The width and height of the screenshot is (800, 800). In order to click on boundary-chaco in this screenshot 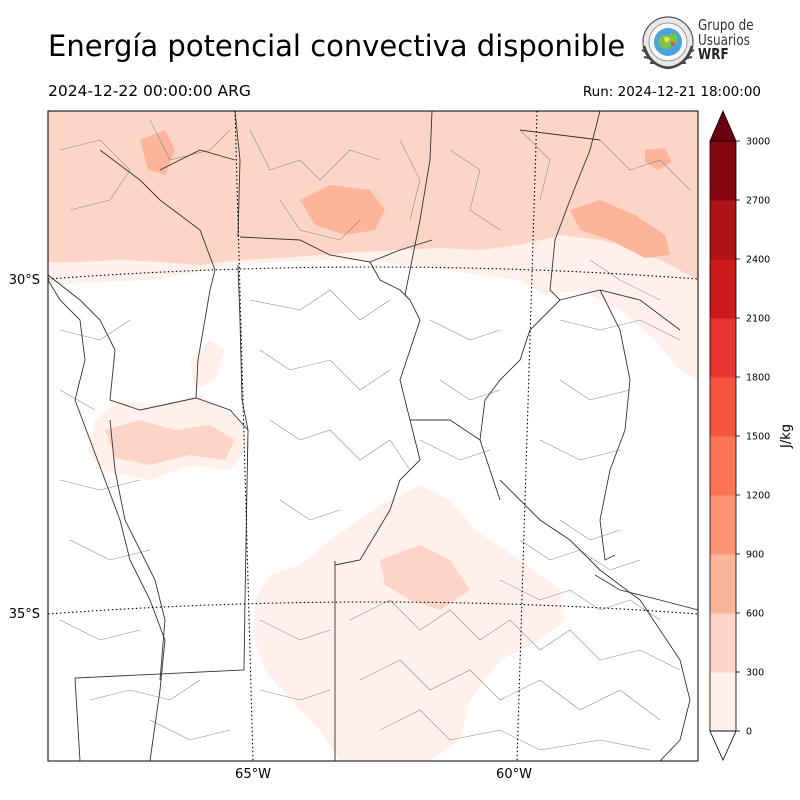, I will do `click(485, 196)`.